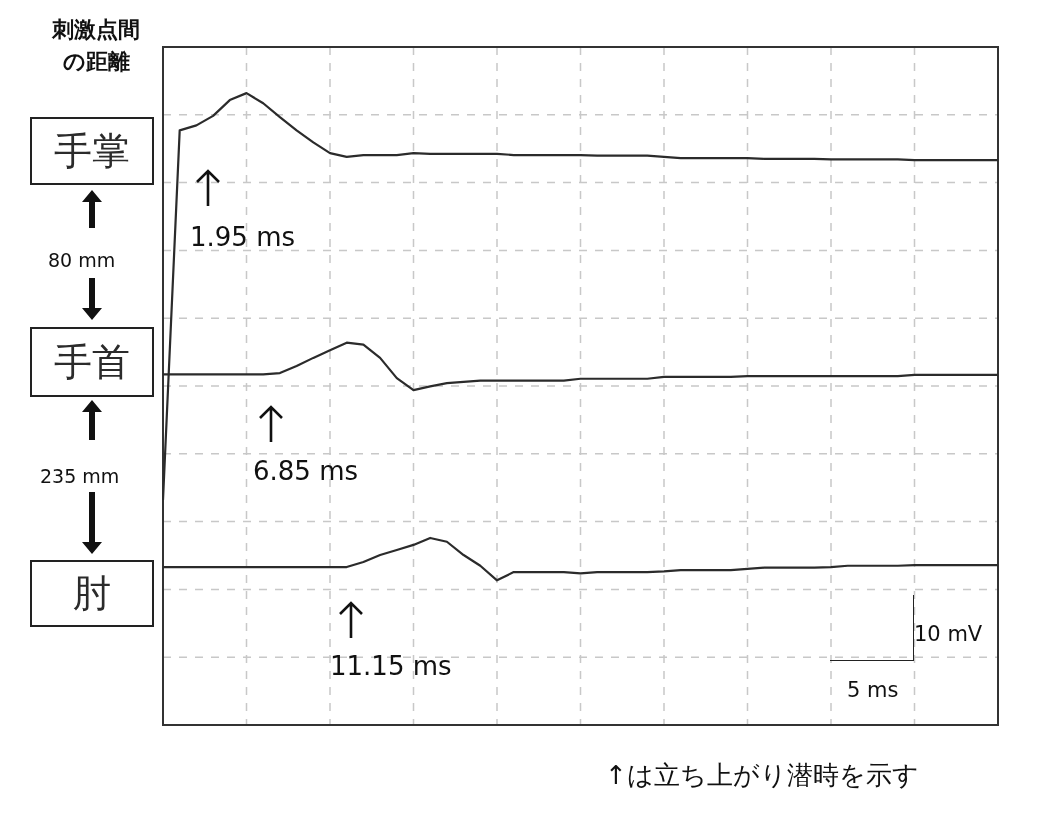 The height and width of the screenshot is (818, 1044). Describe the element at coordinates (96, 46) in the screenshot. I see `legend-title: 刺激点間の距離` at that location.